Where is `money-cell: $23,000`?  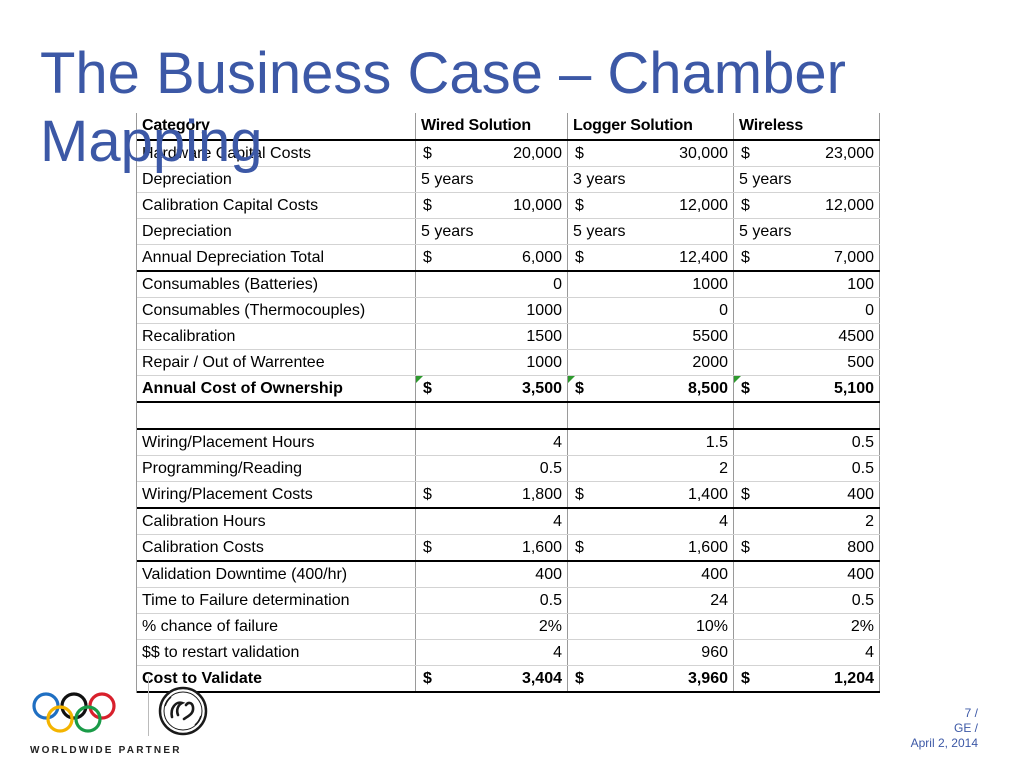
money-cell: $23,000 is located at coordinates (807, 153).